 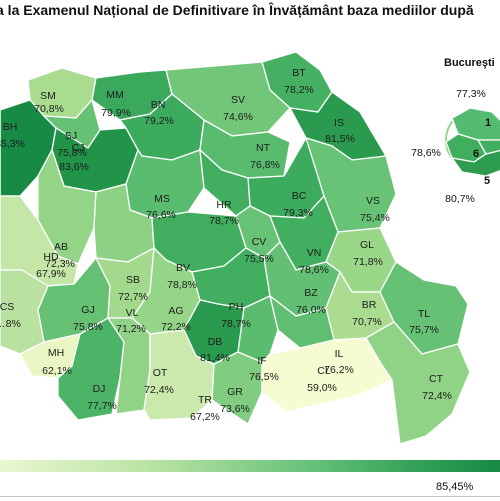 What do you see at coordinates (7, 307) in the screenshot?
I see `county-code-cs: CS` at bounding box center [7, 307].